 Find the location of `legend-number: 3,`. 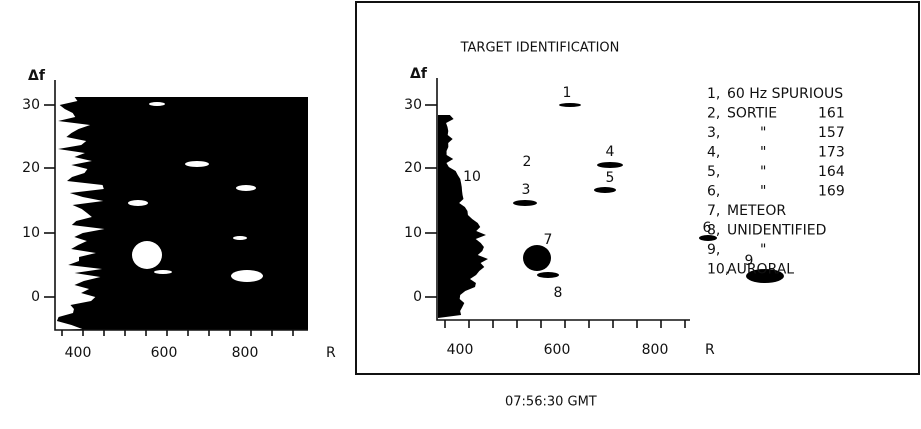

legend-number: 3, is located at coordinates (713, 133).